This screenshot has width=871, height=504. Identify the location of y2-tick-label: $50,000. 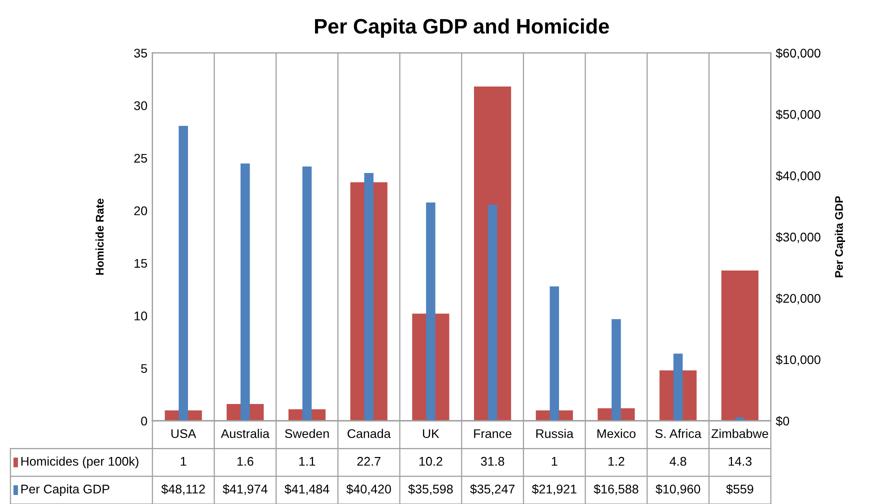
(798, 115).